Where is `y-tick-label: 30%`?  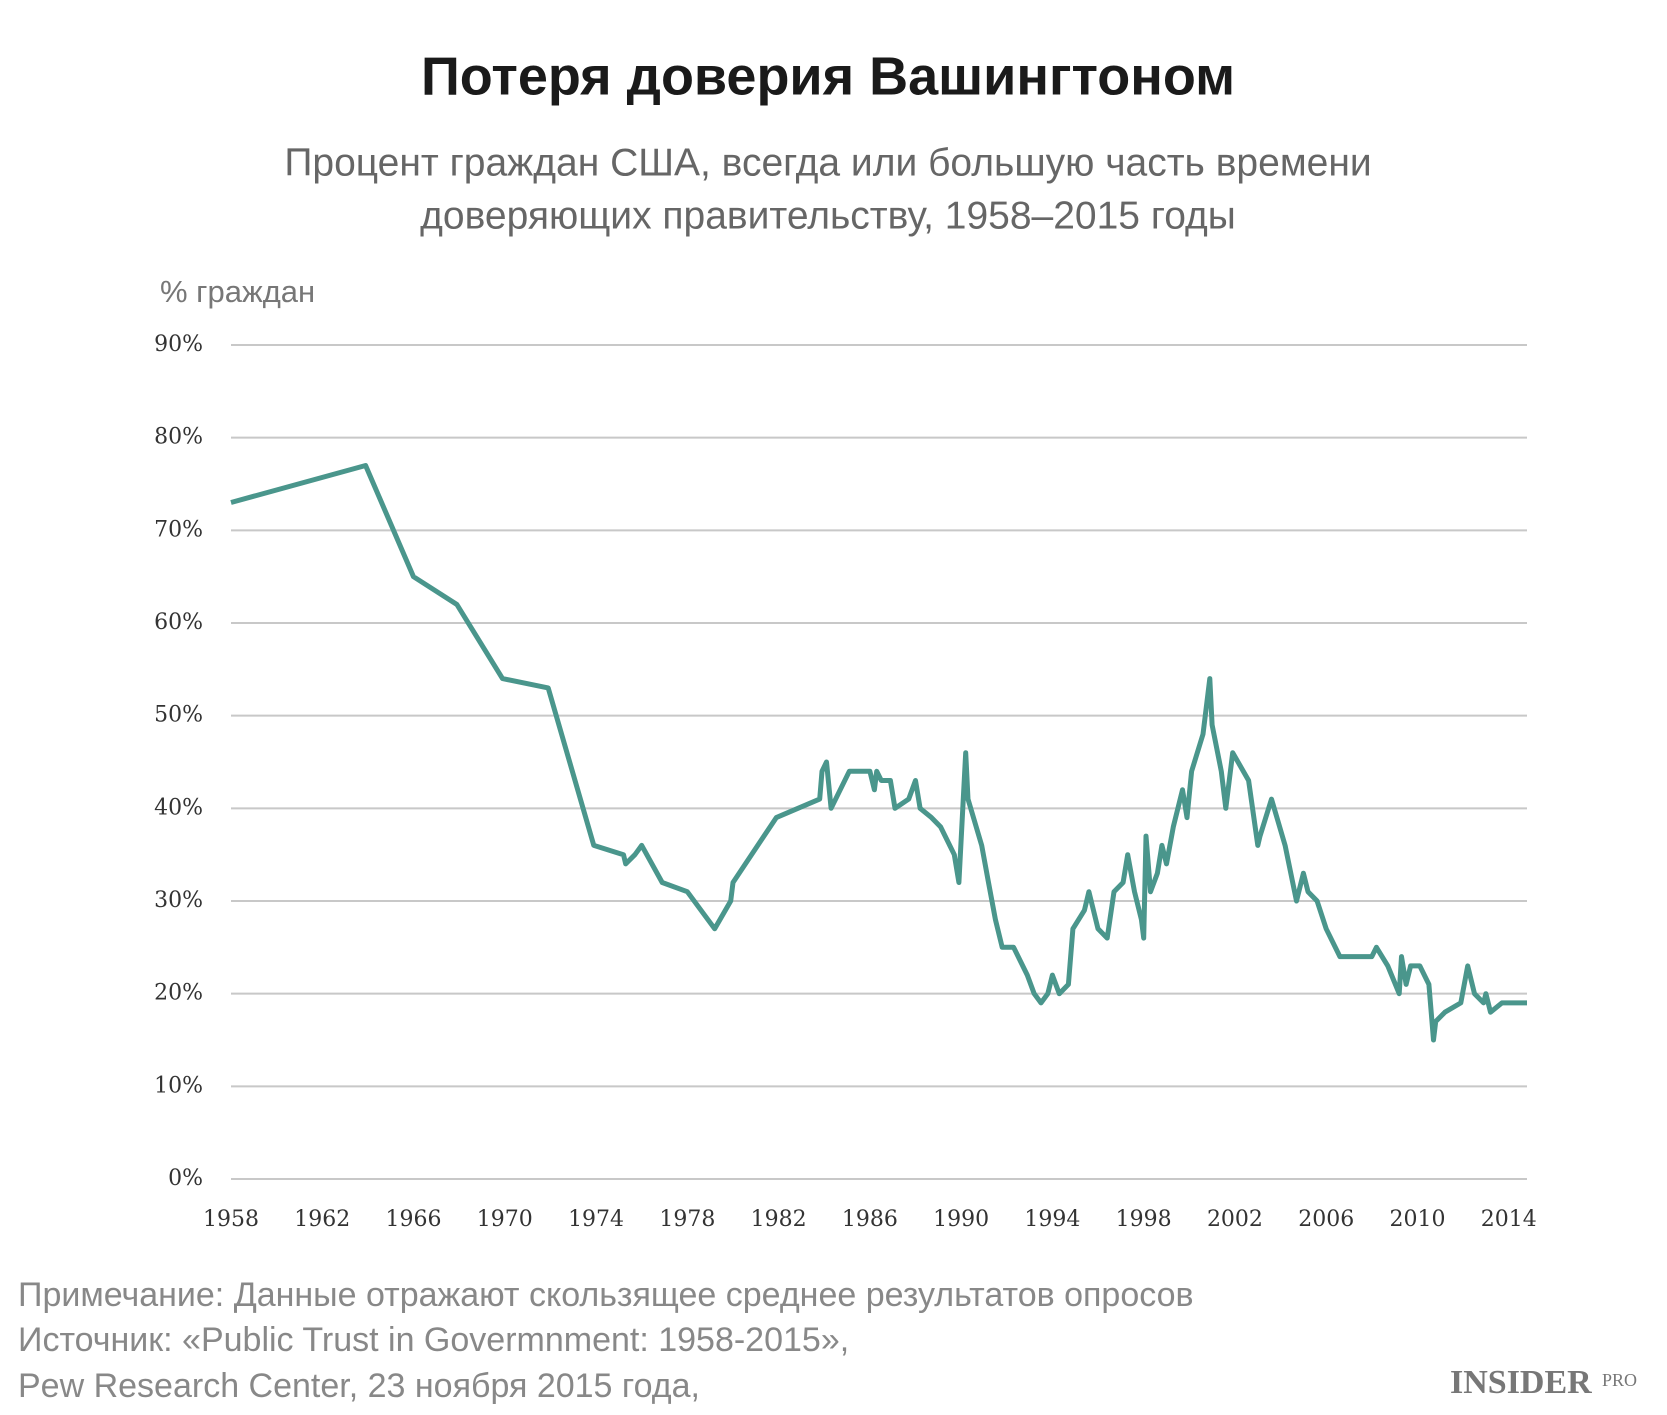
y-tick-label: 30% is located at coordinates (178, 900).